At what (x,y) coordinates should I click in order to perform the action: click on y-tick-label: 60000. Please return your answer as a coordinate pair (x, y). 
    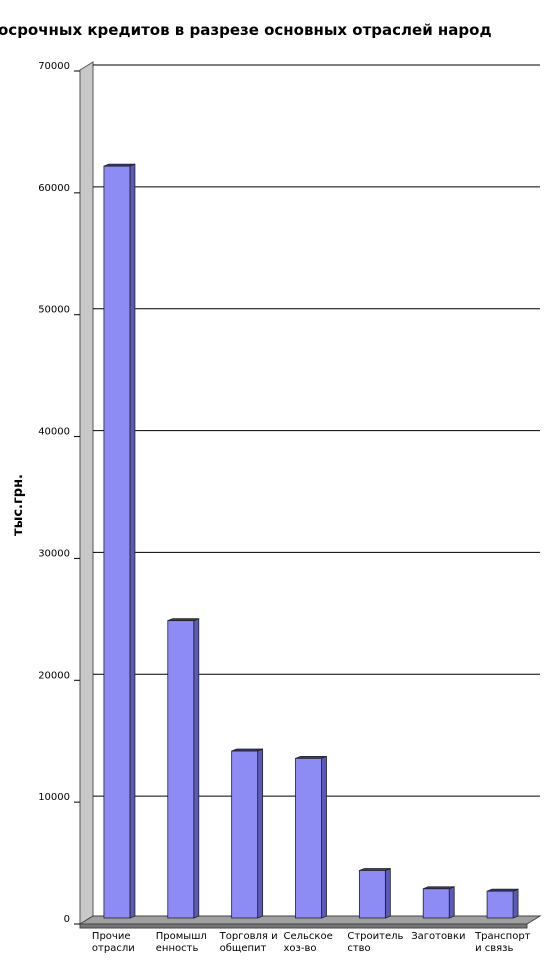
    Looking at the image, I should click on (54, 188).